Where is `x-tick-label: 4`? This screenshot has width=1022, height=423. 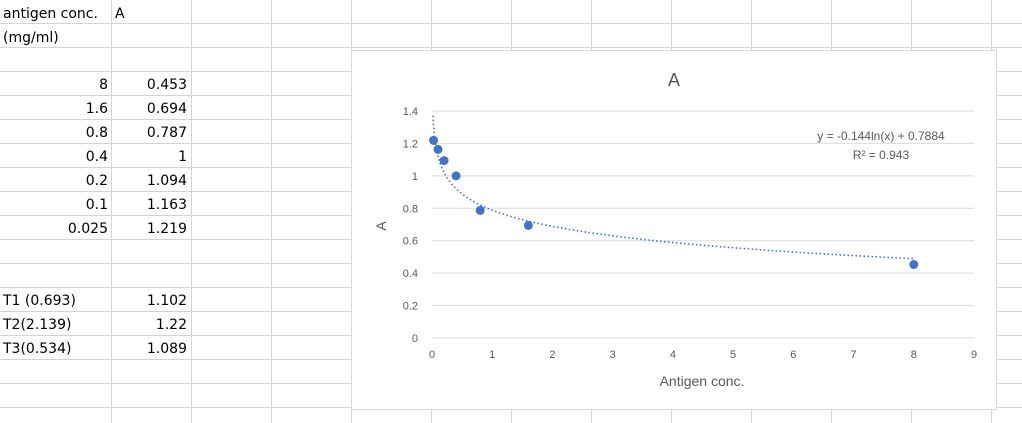
x-tick-label: 4 is located at coordinates (673, 355).